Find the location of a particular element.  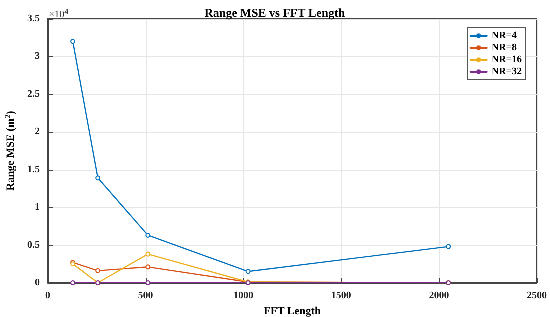

x-tick-label: 0 is located at coordinates (48, 296).